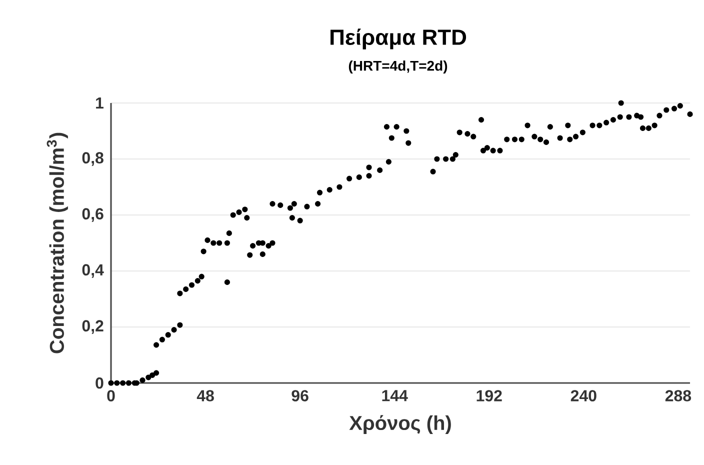 The image size is (704, 465). What do you see at coordinates (678, 396) in the screenshot?
I see `x-tick-label: 288` at bounding box center [678, 396].